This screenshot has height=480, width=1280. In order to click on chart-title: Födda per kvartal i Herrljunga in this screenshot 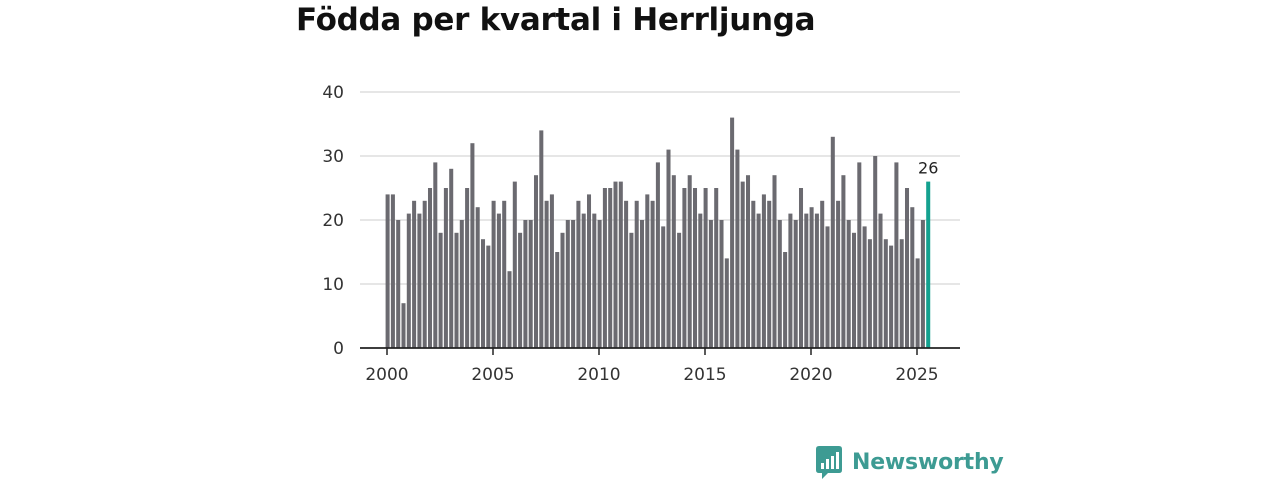, I will do `click(556, 20)`.